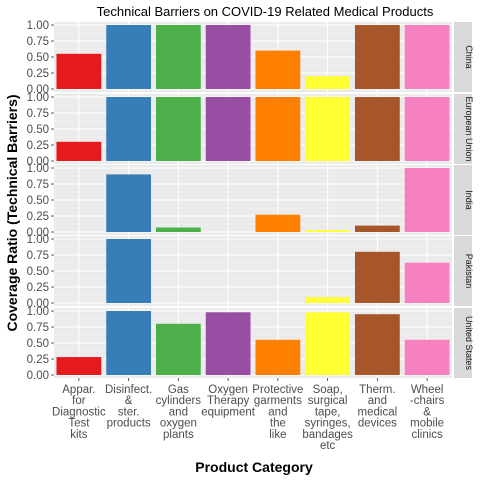 The width and height of the screenshot is (480, 480). Describe the element at coordinates (378, 407) in the screenshot. I see `x-tick-label: Therm. and medical devices` at that location.